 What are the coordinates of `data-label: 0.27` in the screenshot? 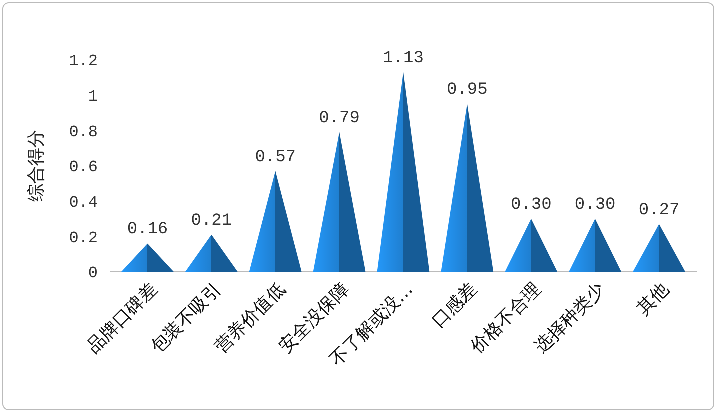 It's located at (659, 210).